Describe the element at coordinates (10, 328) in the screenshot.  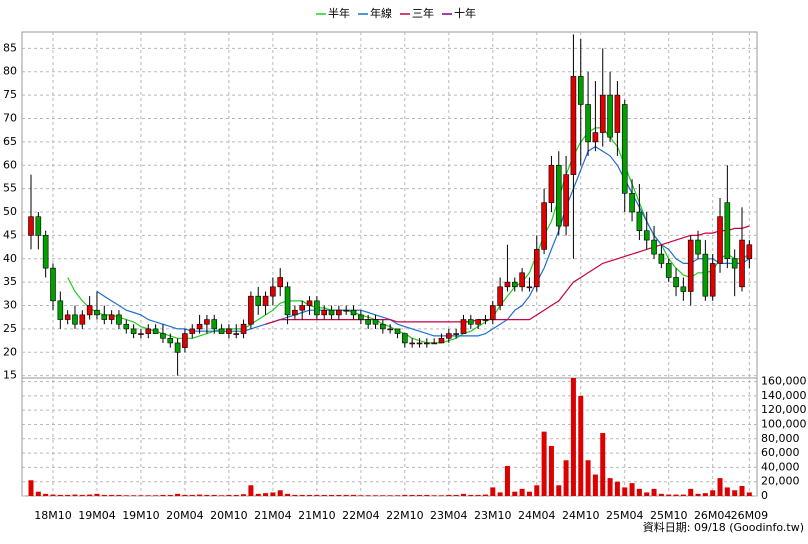
I see `y-tick-label: 25` at that location.